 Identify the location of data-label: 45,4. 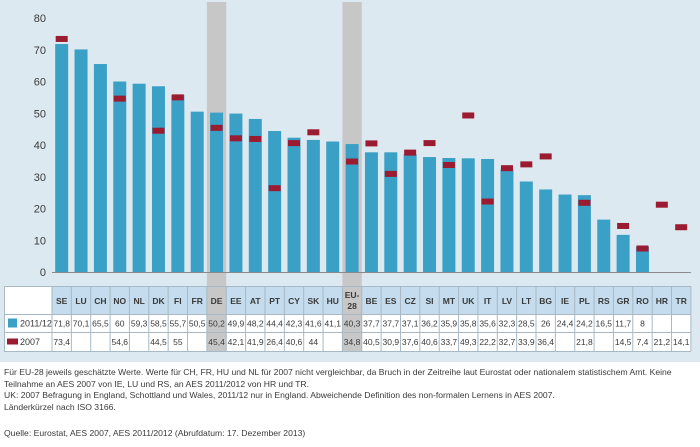
(216, 342).